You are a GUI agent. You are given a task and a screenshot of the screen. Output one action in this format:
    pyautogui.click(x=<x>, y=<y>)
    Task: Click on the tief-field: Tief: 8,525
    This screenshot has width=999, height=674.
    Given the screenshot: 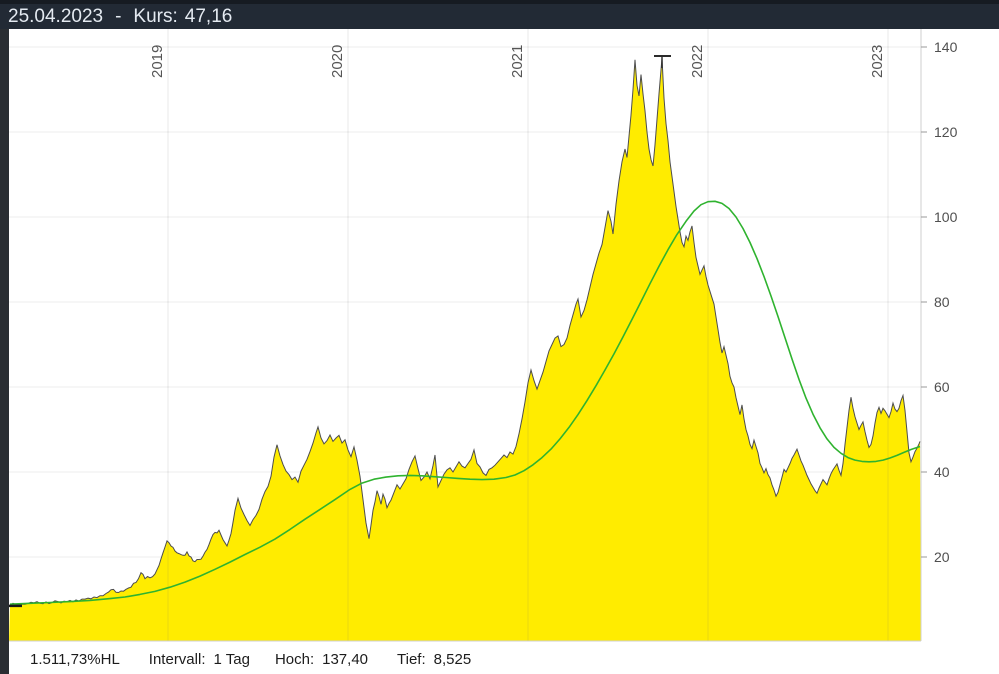 What is the action you would take?
    pyautogui.click(x=434, y=659)
    